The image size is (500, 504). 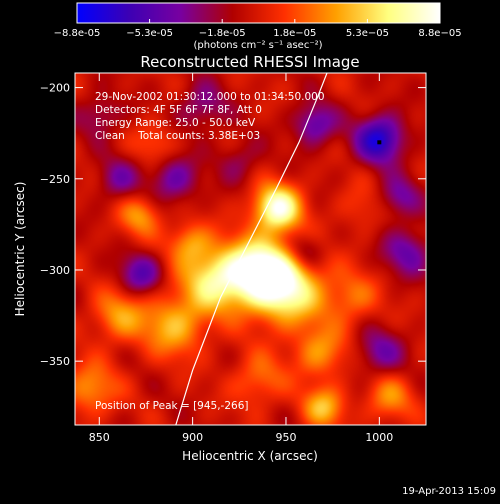 What do you see at coordinates (210, 97) in the screenshot?
I see `annotation-time-range: 29-Nov-2002 01:30:12.000 to 01:34:50.000` at bounding box center [210, 97].